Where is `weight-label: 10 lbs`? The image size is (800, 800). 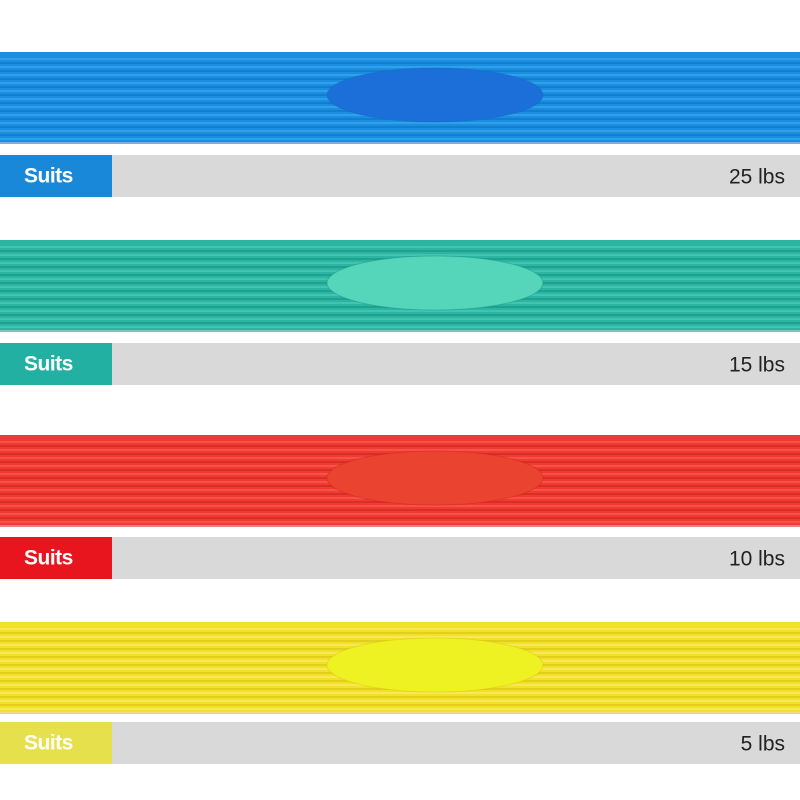 weight-label: 10 lbs is located at coordinates (757, 559).